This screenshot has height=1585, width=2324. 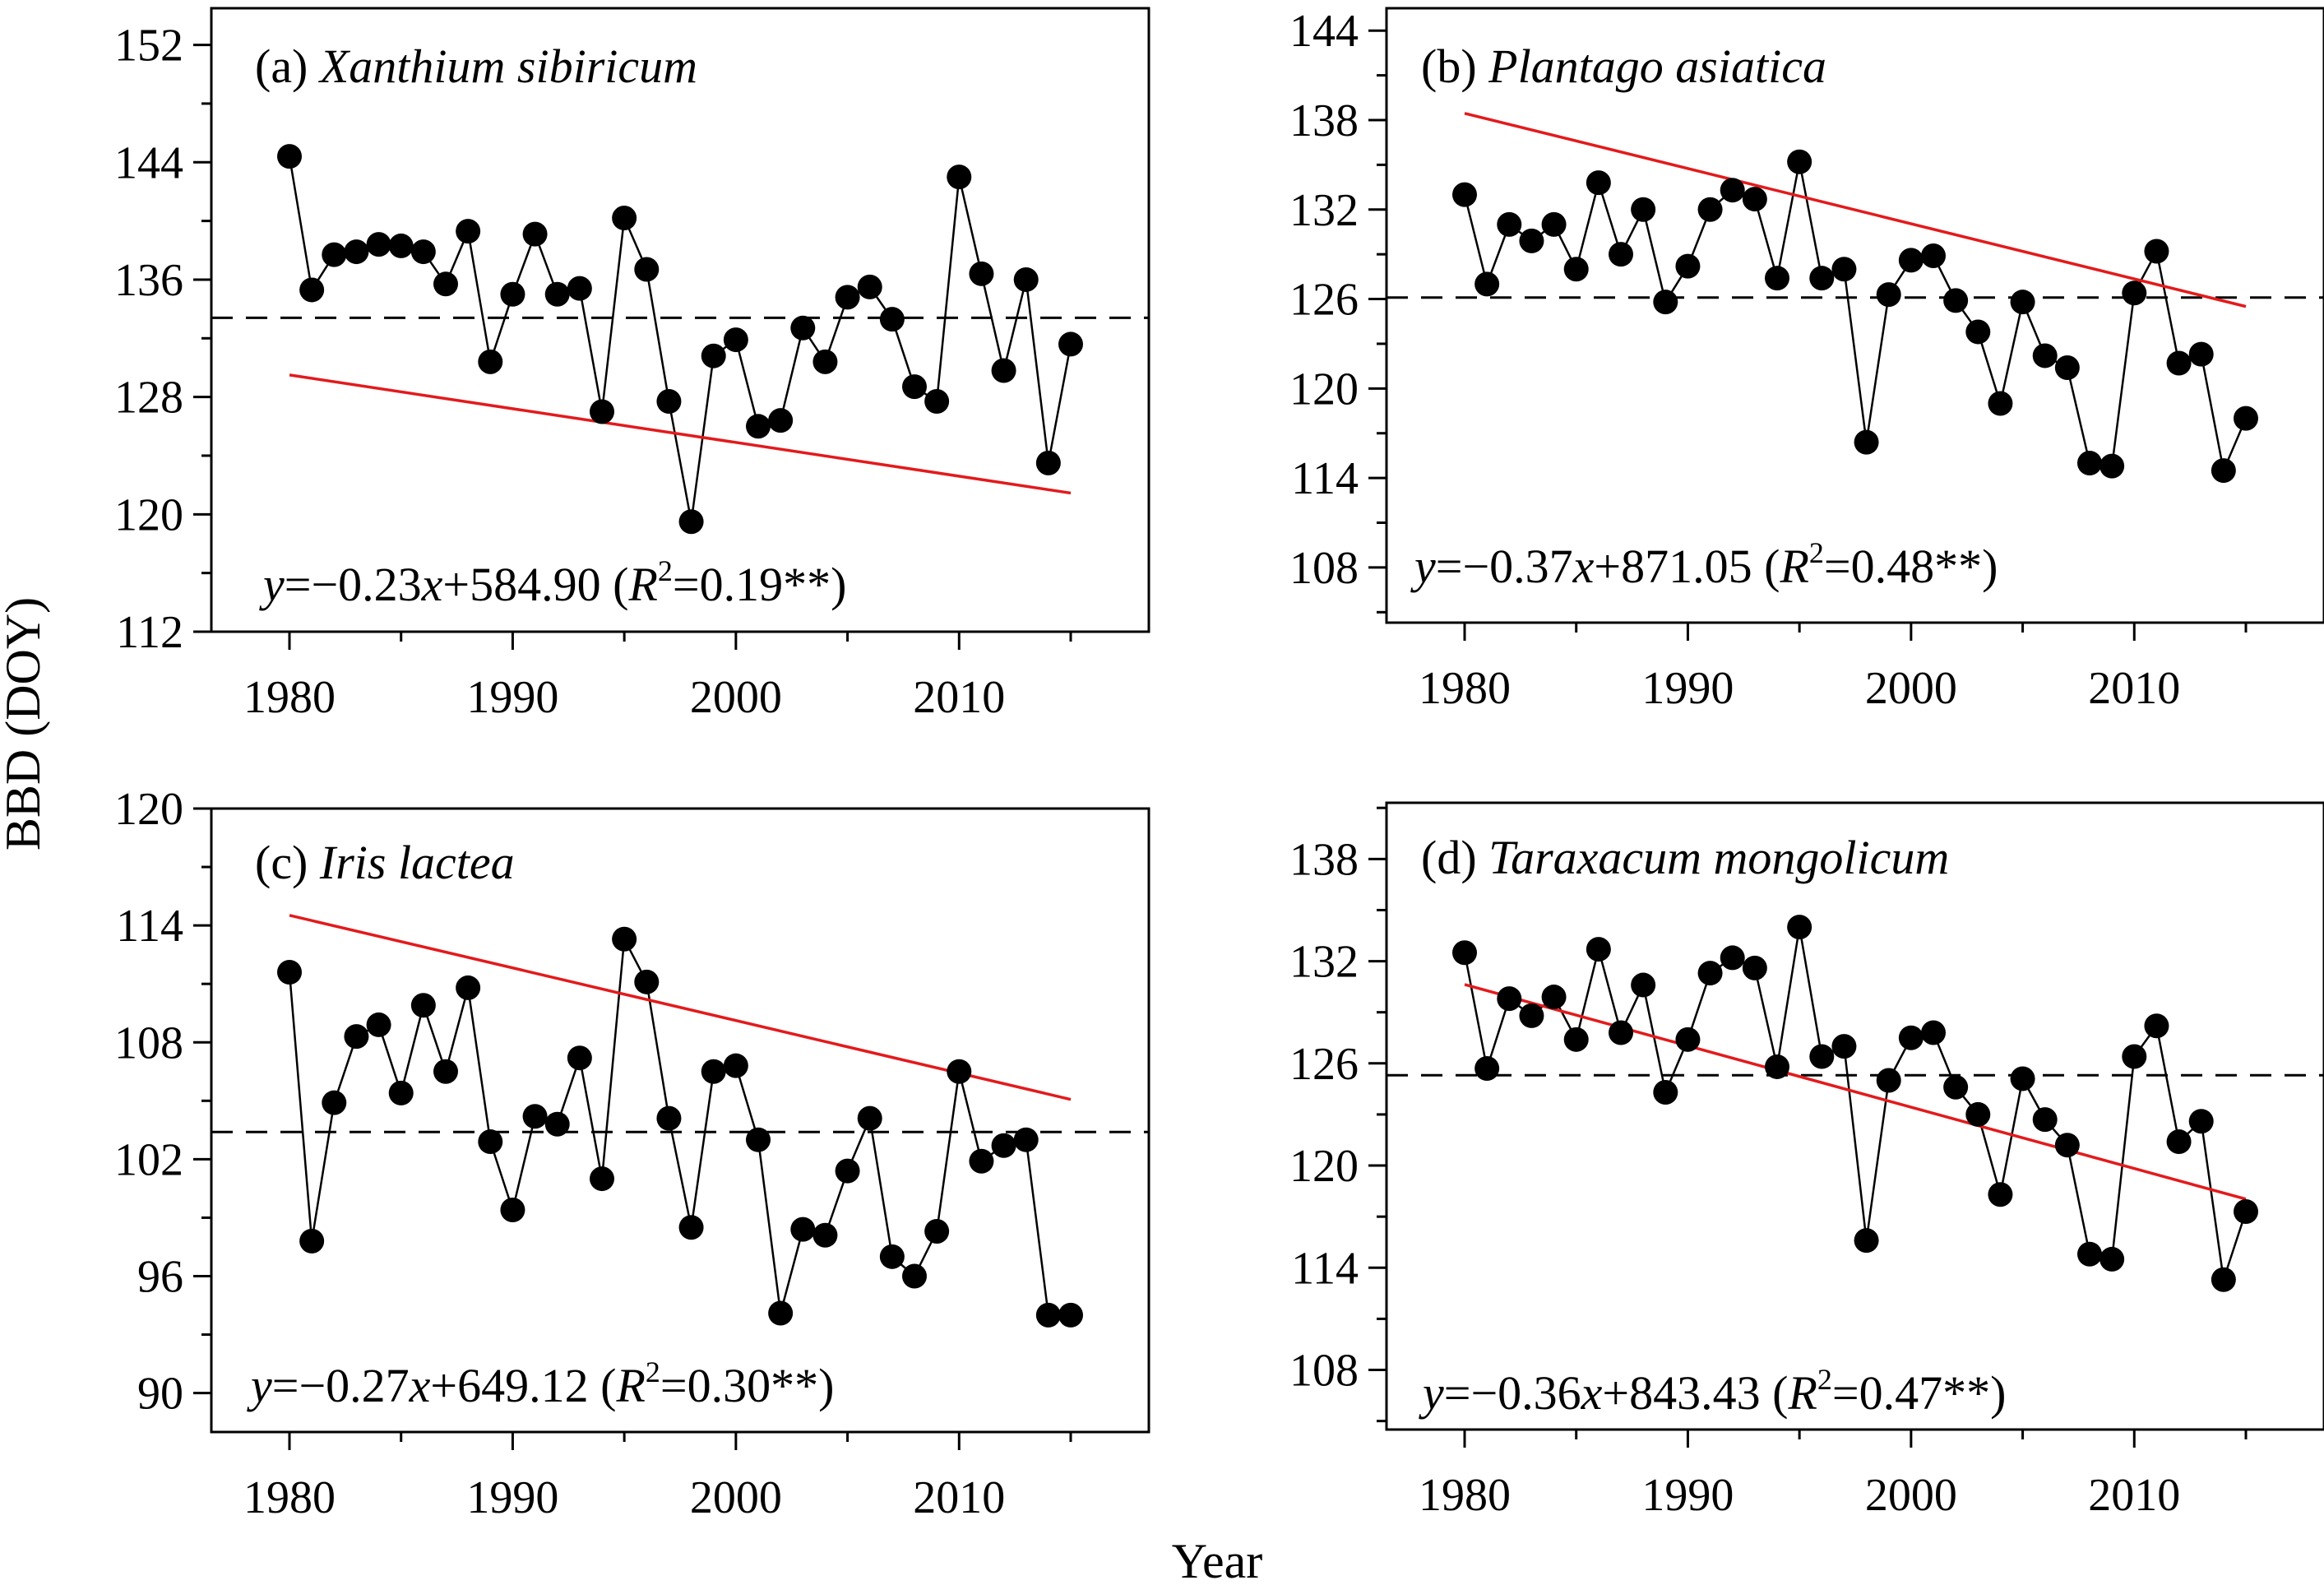 I want to click on y-tick-label: 112, so click(x=149, y=632).